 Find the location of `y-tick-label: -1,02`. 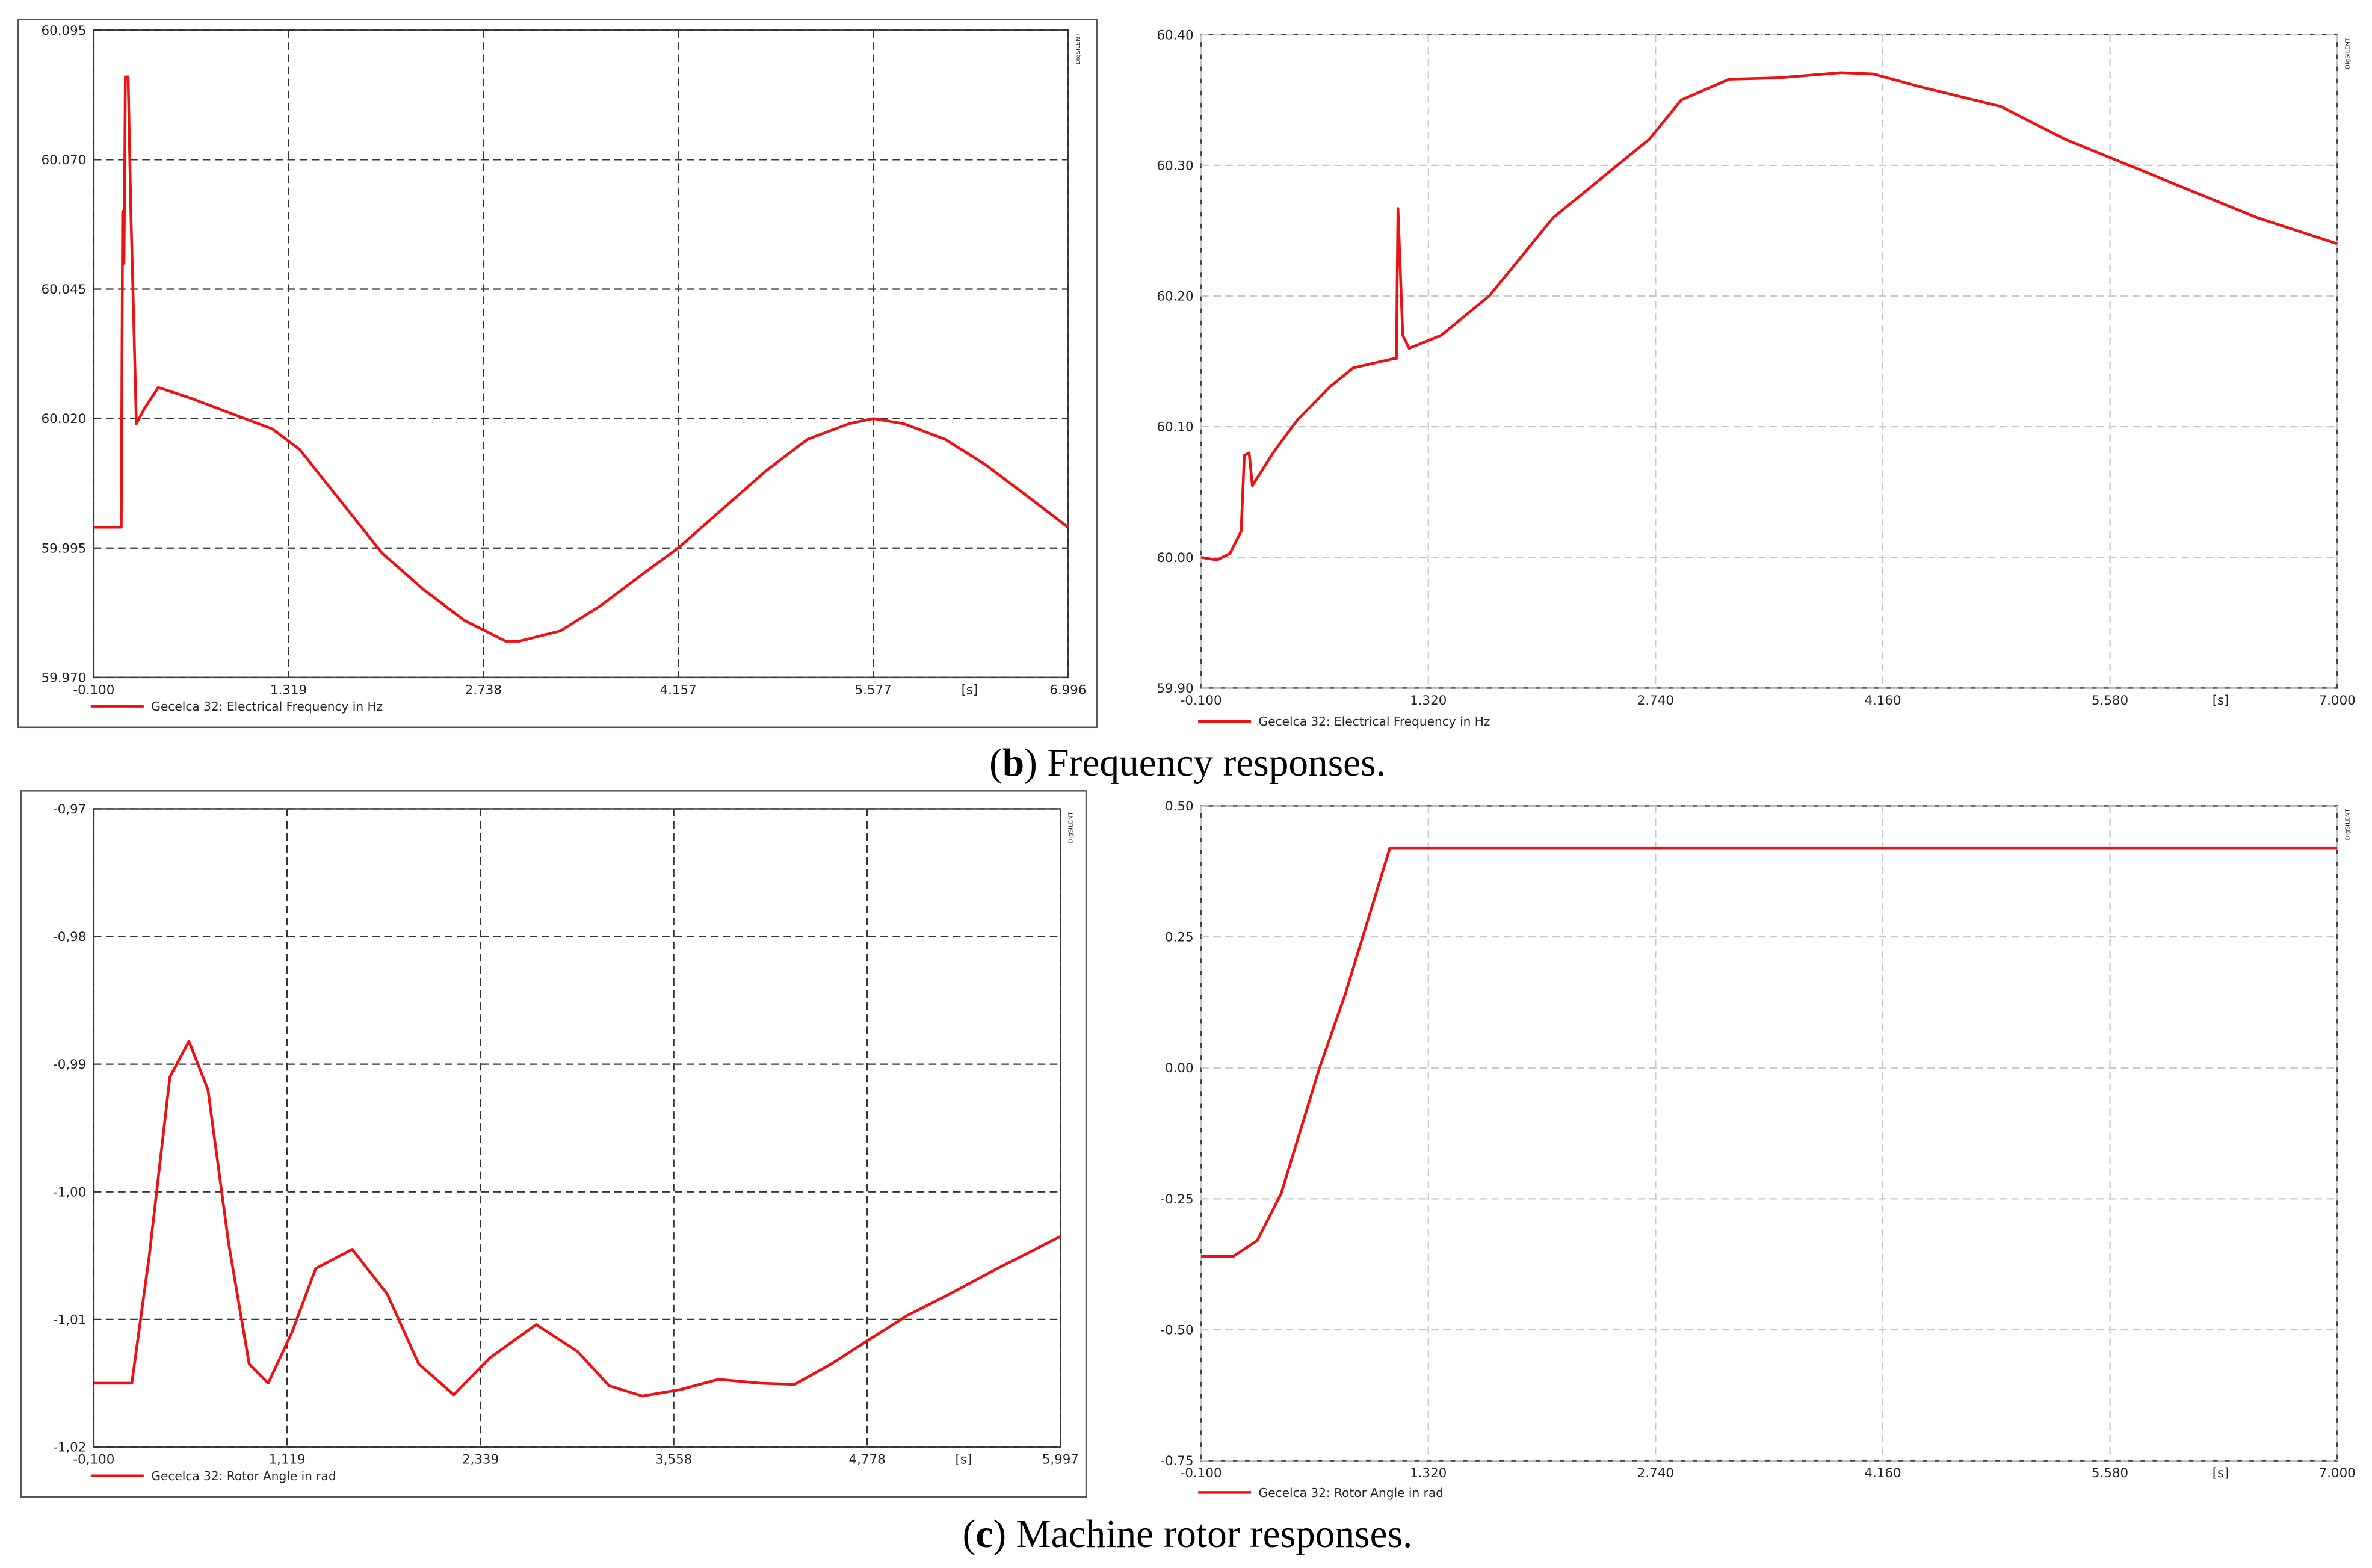

y-tick-label: -1,02 is located at coordinates (69, 1447).